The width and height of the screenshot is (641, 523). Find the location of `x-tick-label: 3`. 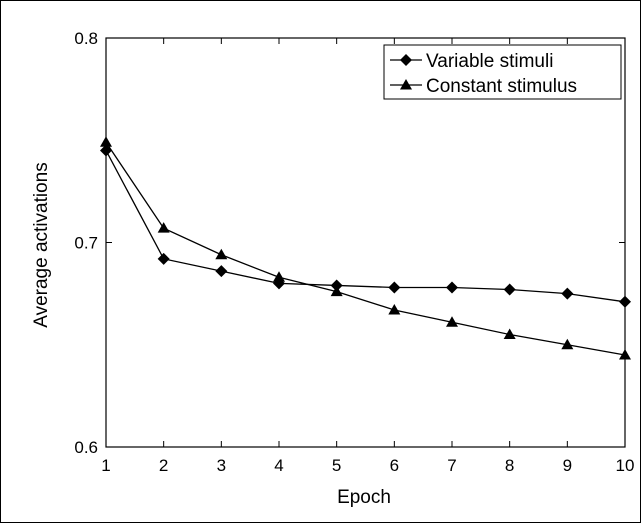

x-tick-label: 3 is located at coordinates (221, 465).